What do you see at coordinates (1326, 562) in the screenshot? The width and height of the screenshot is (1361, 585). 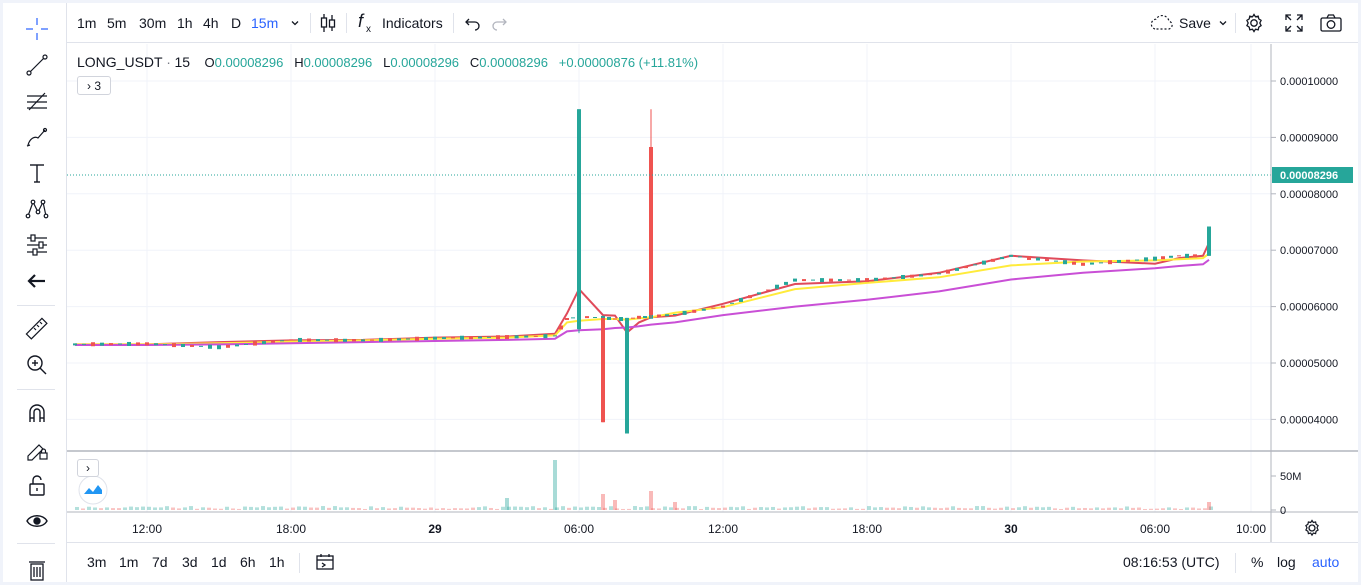 I see `auto-toggle: auto` at bounding box center [1326, 562].